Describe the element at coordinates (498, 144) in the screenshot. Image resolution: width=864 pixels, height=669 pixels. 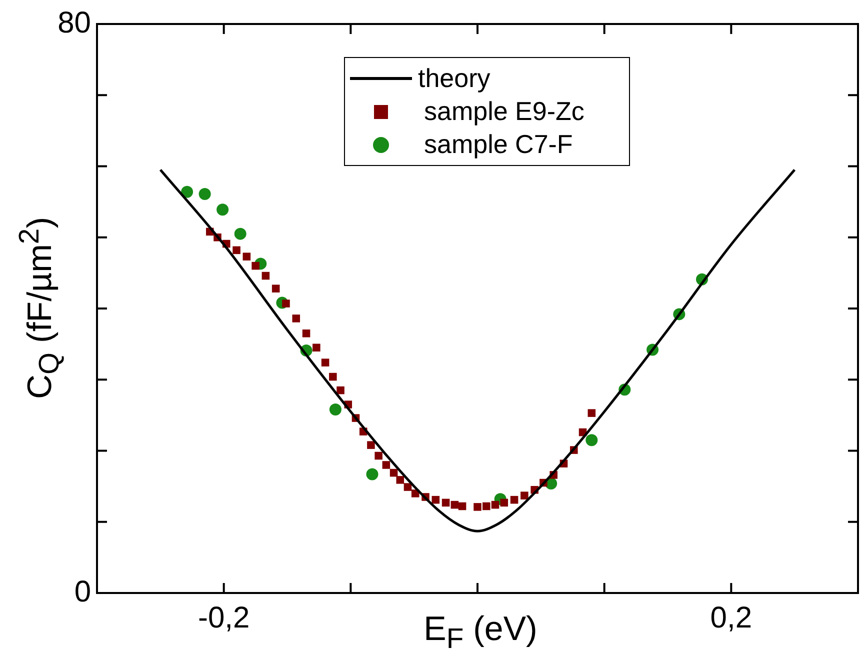
I see `legend-label: sample C7-F` at that location.